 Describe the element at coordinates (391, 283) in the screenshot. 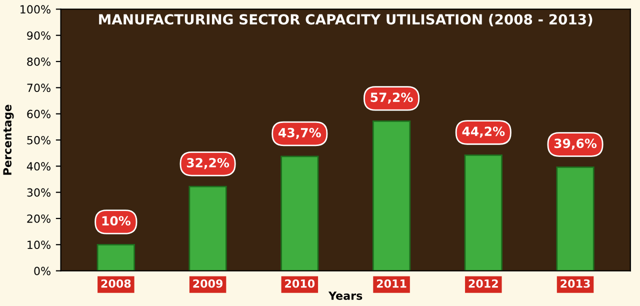

I see `x-tick-label: 2011` at that location.